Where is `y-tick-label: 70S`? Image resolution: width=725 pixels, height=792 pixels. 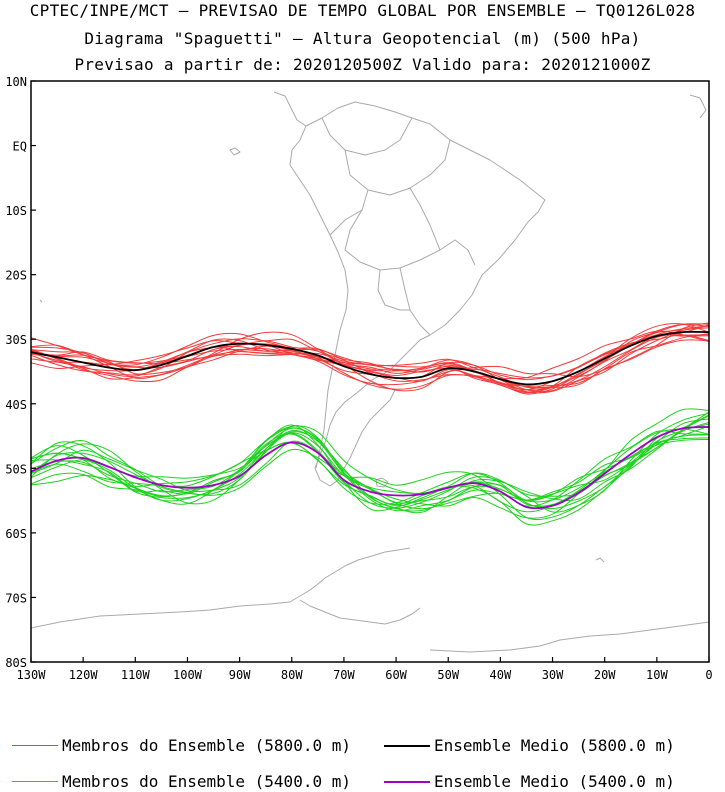 y-tick-label: 70S is located at coordinates (16, 598).